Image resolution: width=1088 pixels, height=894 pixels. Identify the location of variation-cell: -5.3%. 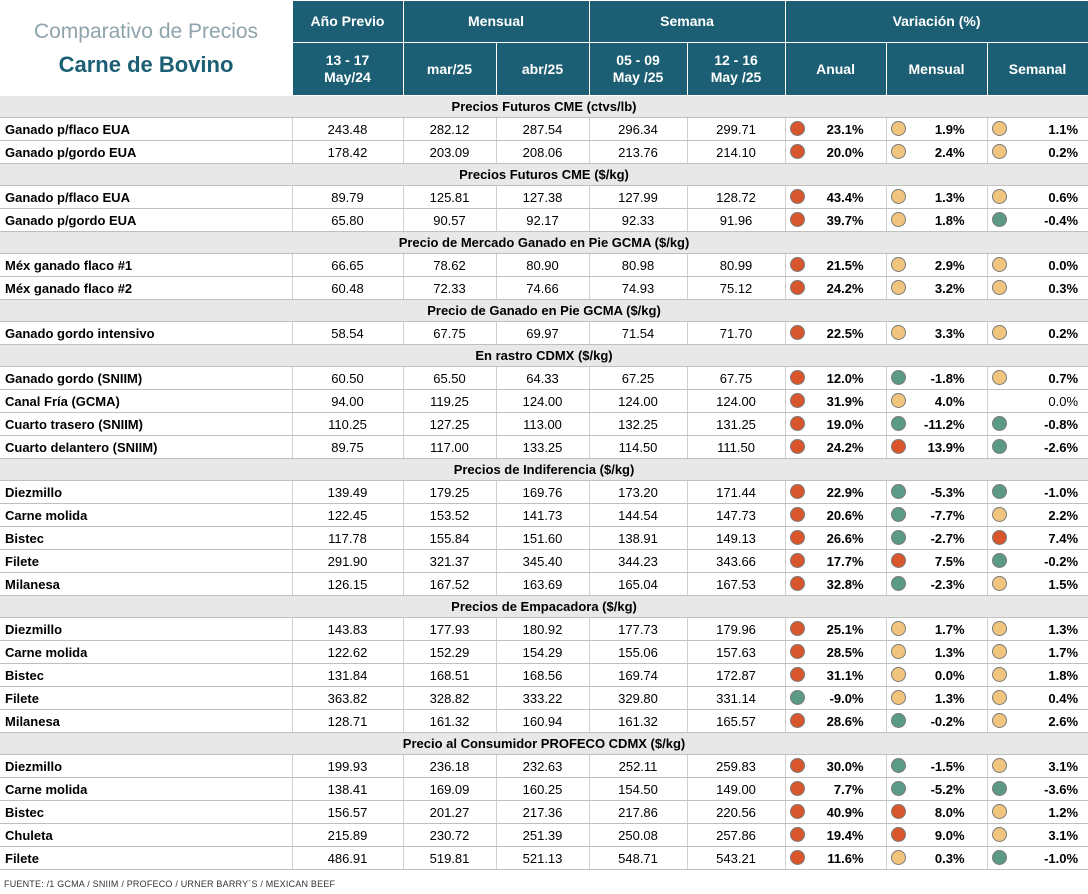
(936, 492).